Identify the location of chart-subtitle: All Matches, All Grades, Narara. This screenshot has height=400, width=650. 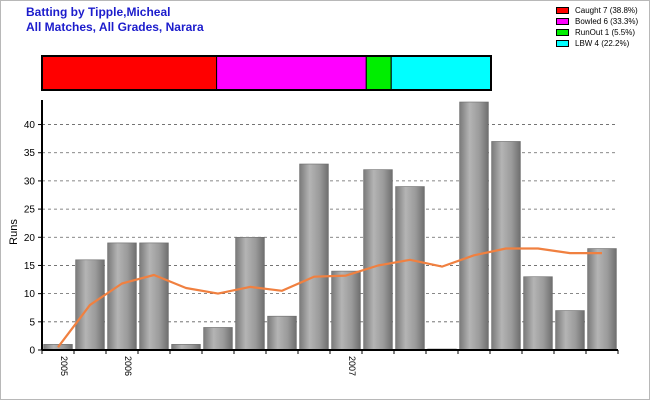
(115, 27).